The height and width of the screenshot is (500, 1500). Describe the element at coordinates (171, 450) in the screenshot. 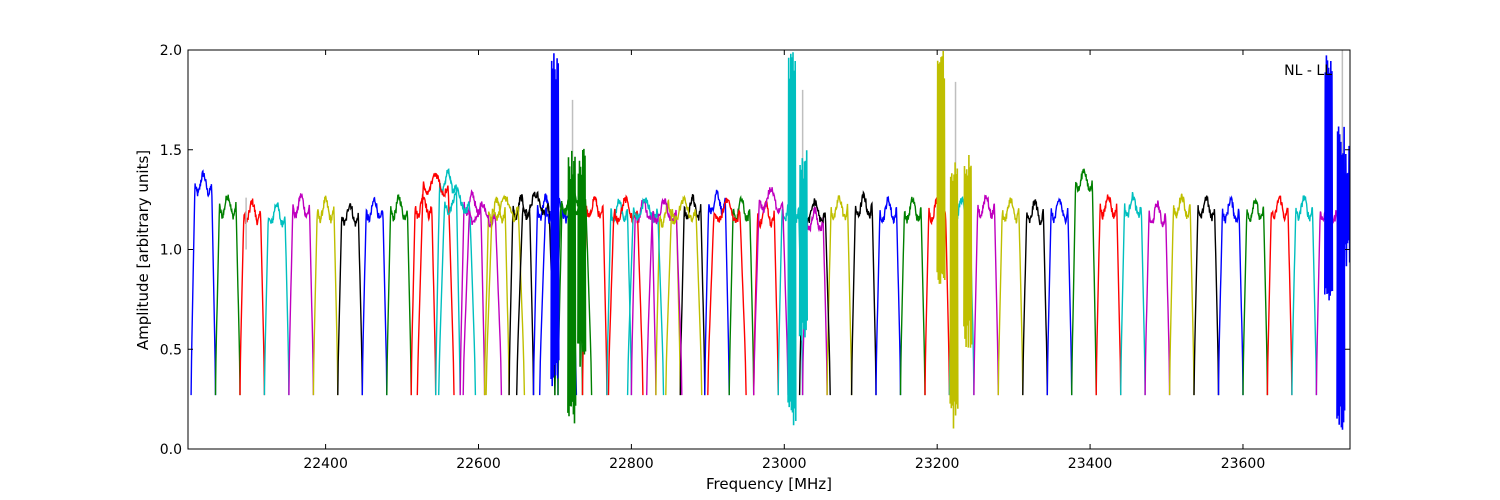

I see `y-tick-label: 0.0` at that location.